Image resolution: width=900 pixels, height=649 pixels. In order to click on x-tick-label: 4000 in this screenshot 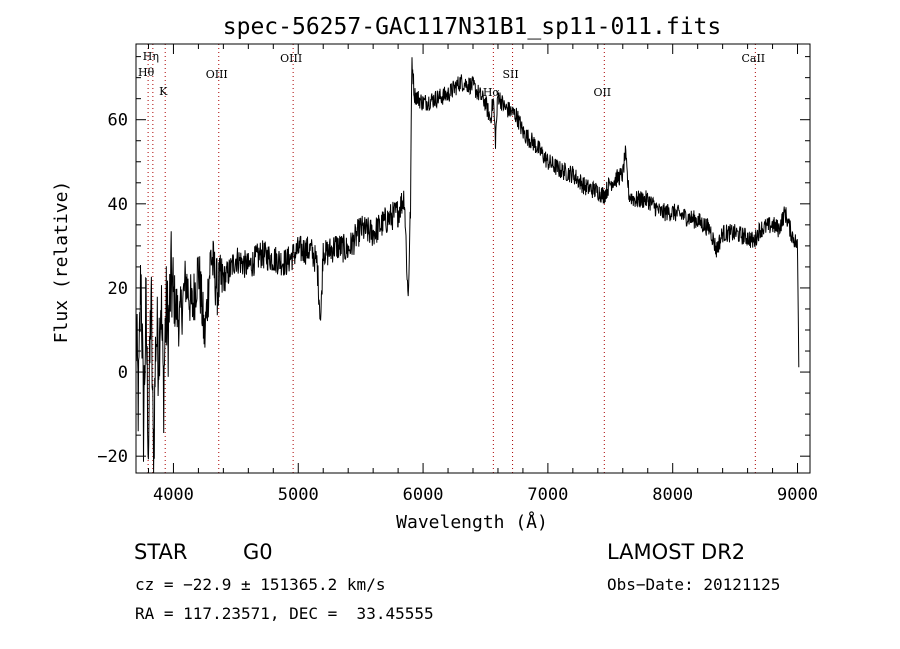, I will do `click(173, 495)`.